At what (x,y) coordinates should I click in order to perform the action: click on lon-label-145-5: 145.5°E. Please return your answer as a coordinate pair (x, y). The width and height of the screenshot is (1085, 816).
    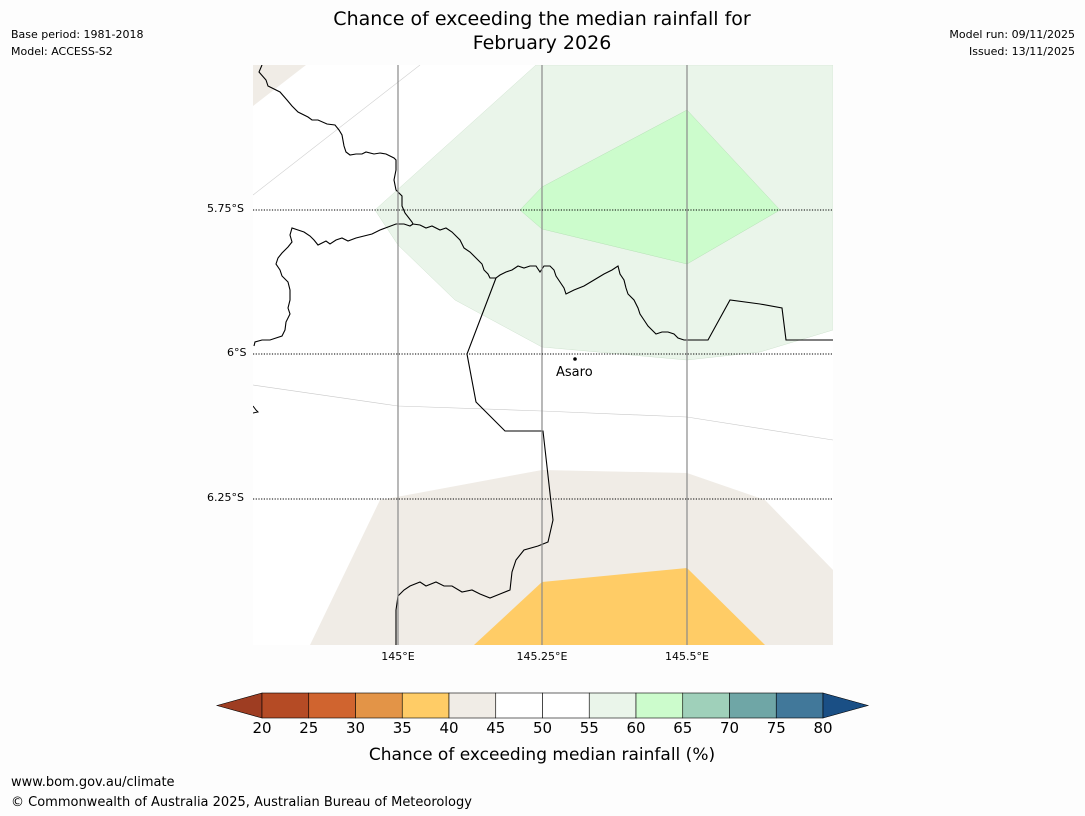
    Looking at the image, I should click on (687, 656).